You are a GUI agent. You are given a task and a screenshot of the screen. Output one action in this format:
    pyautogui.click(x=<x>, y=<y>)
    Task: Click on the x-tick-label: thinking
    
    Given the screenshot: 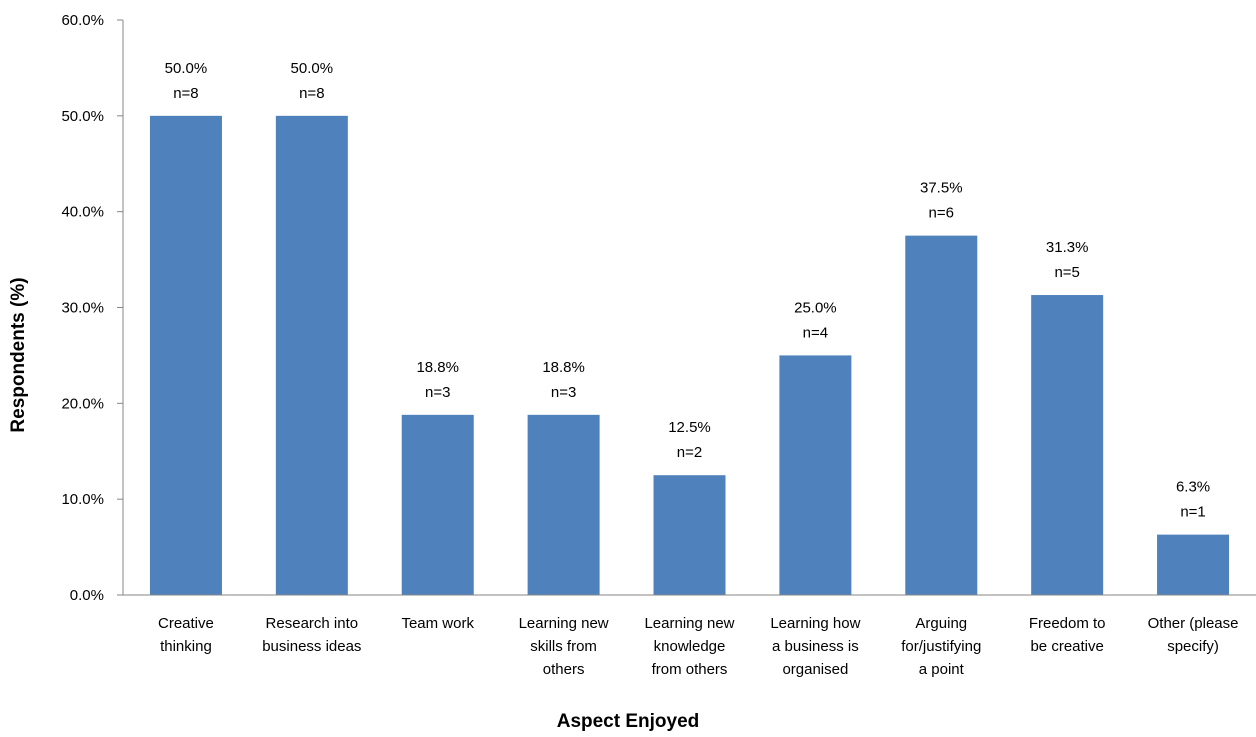 What is the action you would take?
    pyautogui.click(x=186, y=646)
    